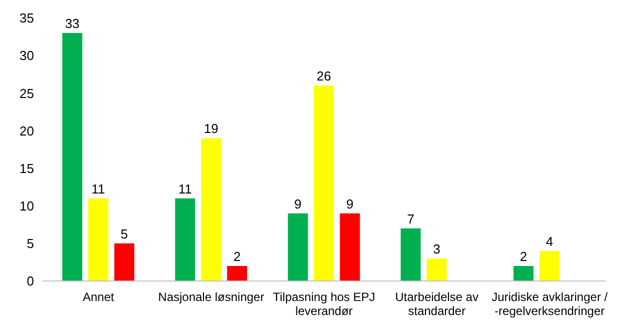  What do you see at coordinates (27, 168) in the screenshot?
I see `y-tick-label: 15` at bounding box center [27, 168].